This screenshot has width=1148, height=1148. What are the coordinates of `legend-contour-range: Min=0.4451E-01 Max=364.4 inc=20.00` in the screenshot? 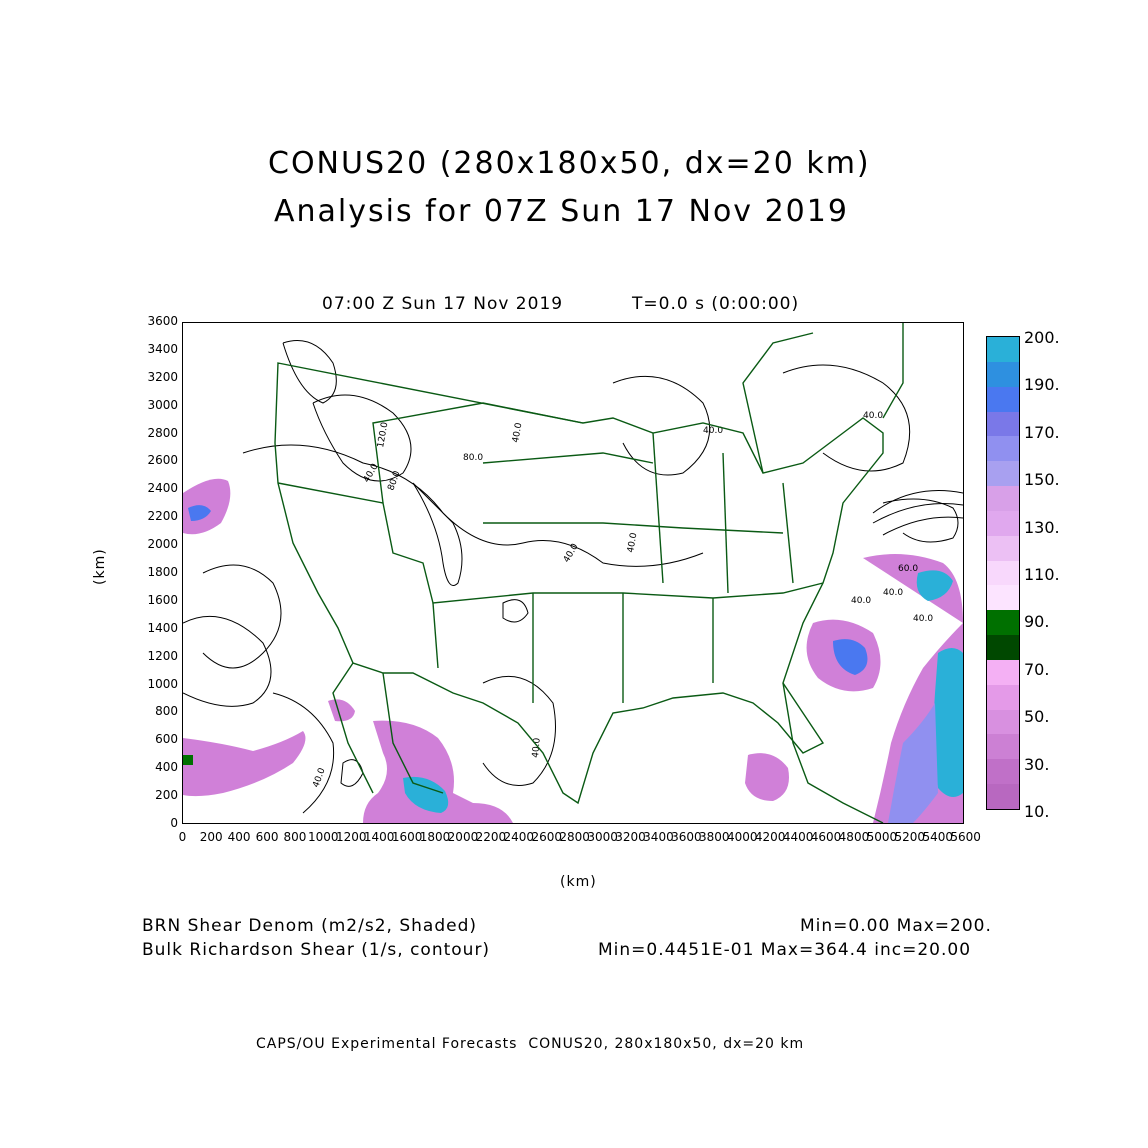 It's located at (785, 950).